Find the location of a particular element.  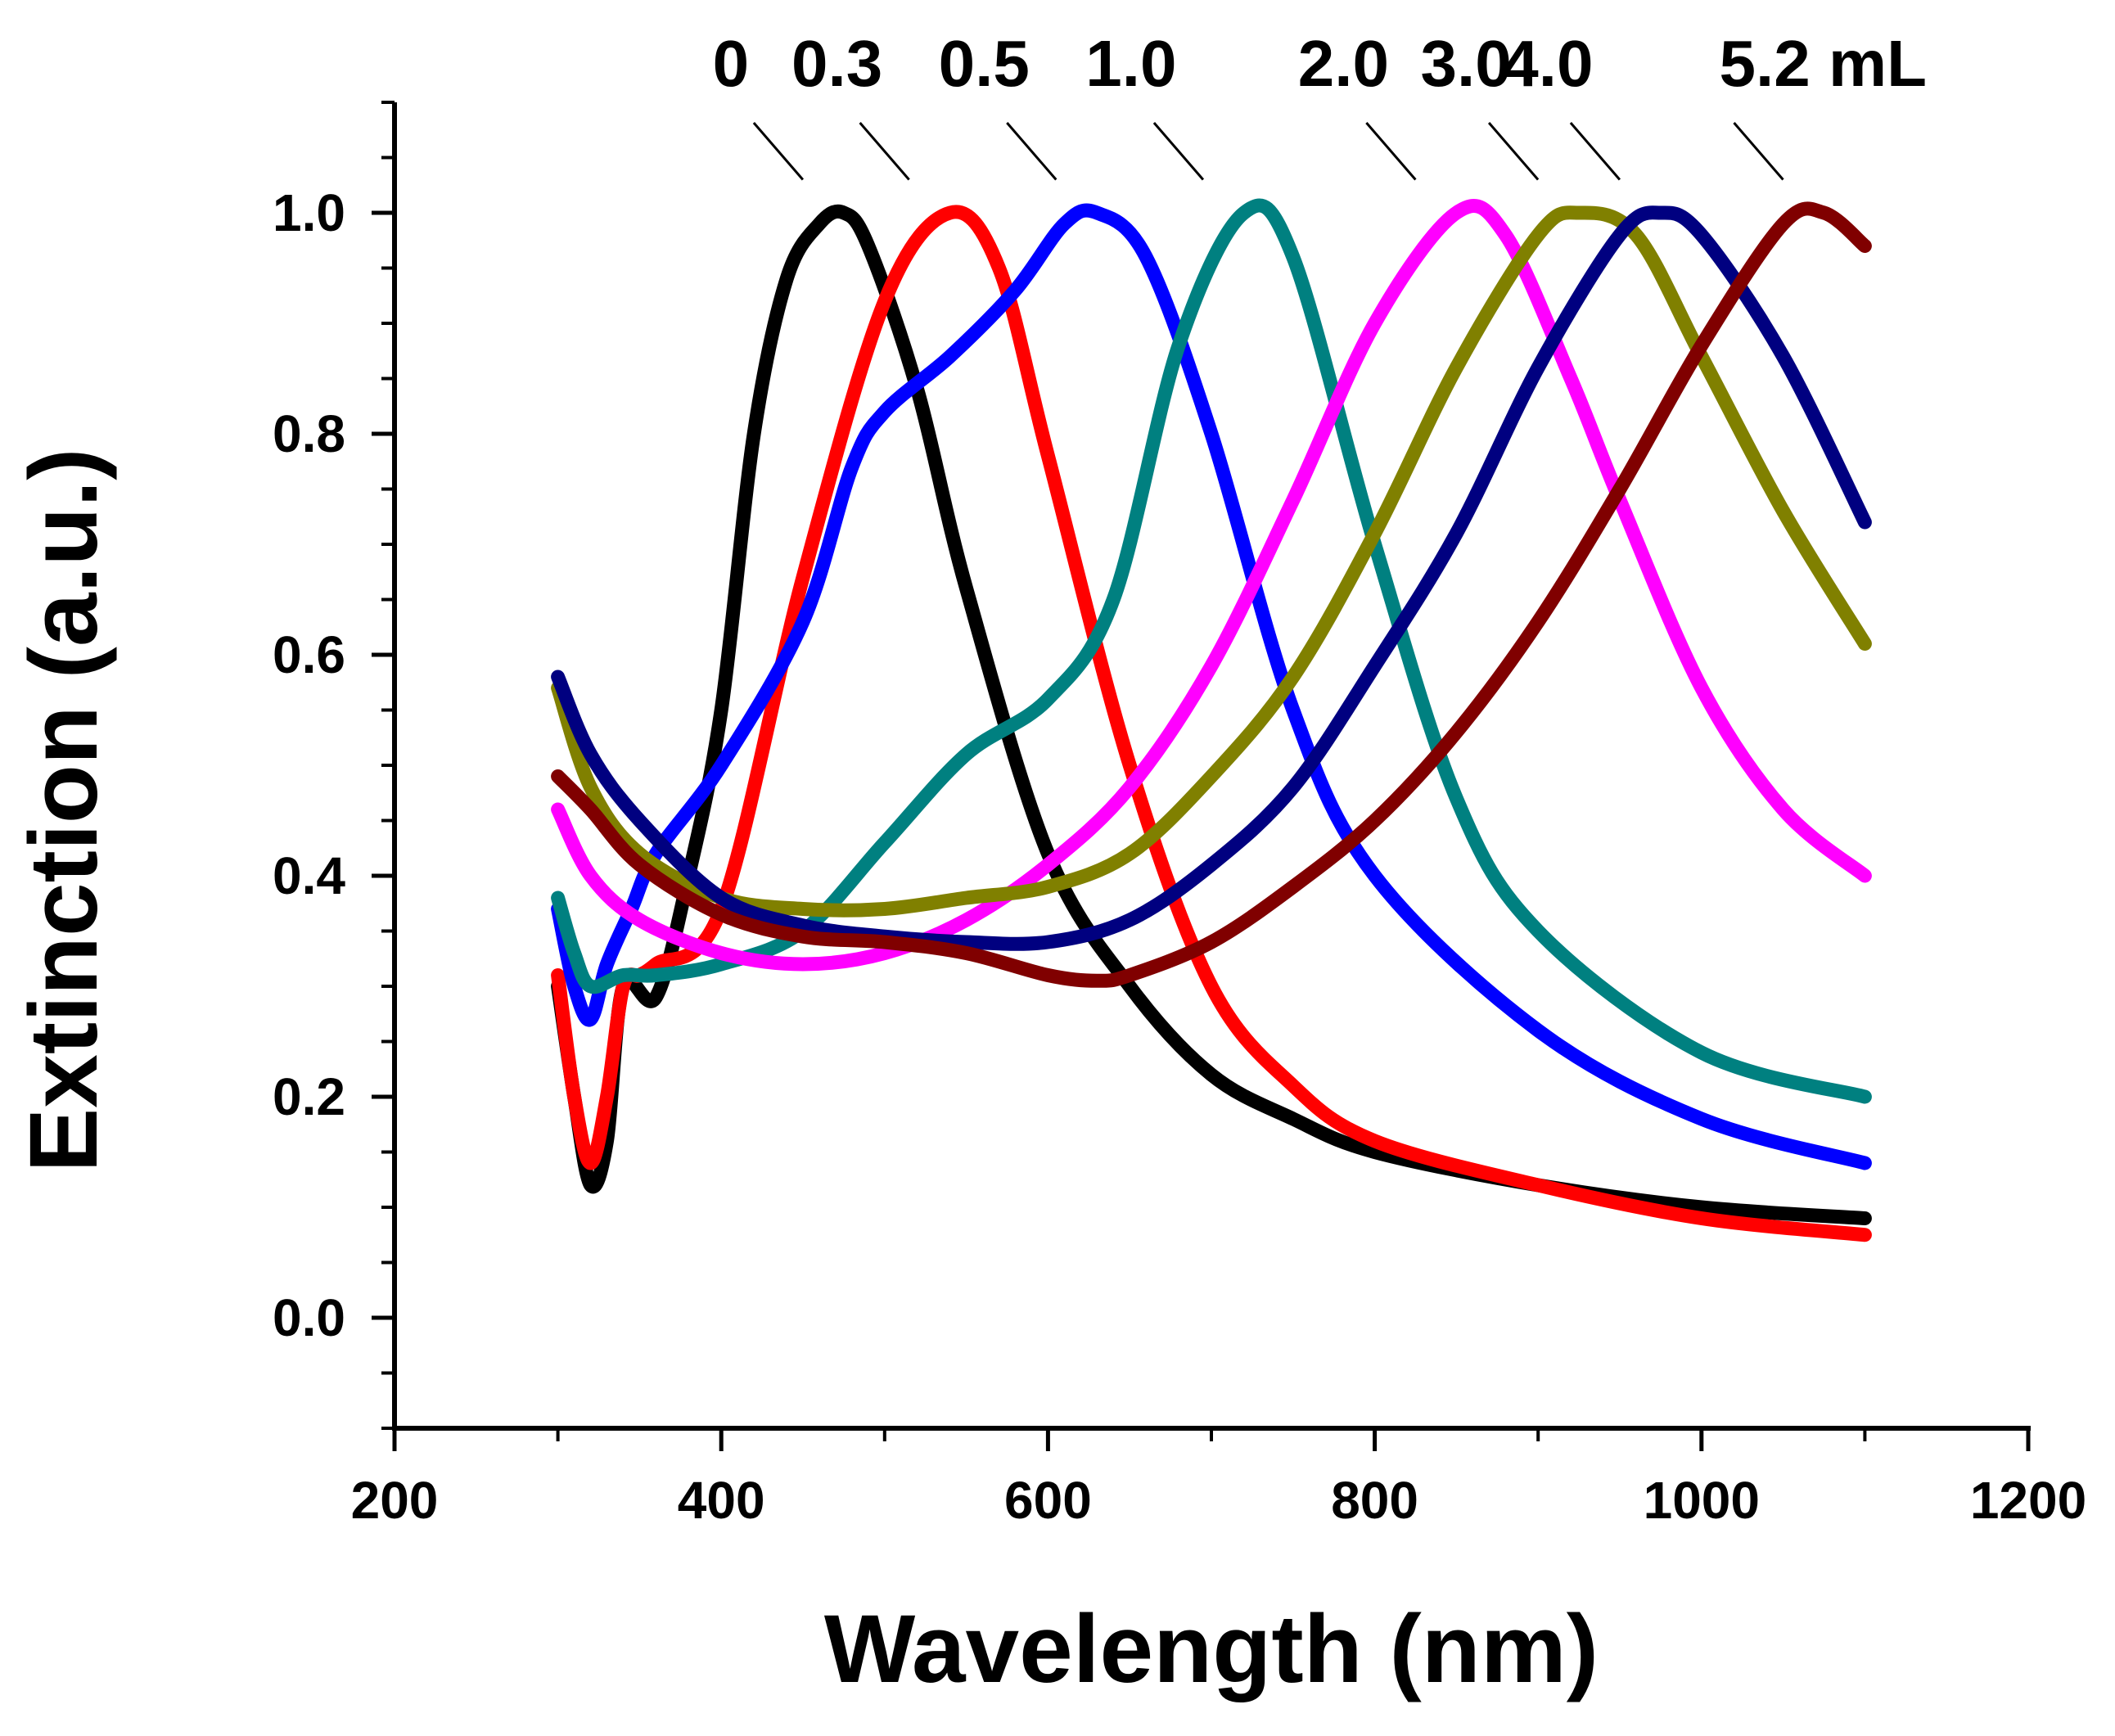

peak-label: 4.0 is located at coordinates (1547, 63).